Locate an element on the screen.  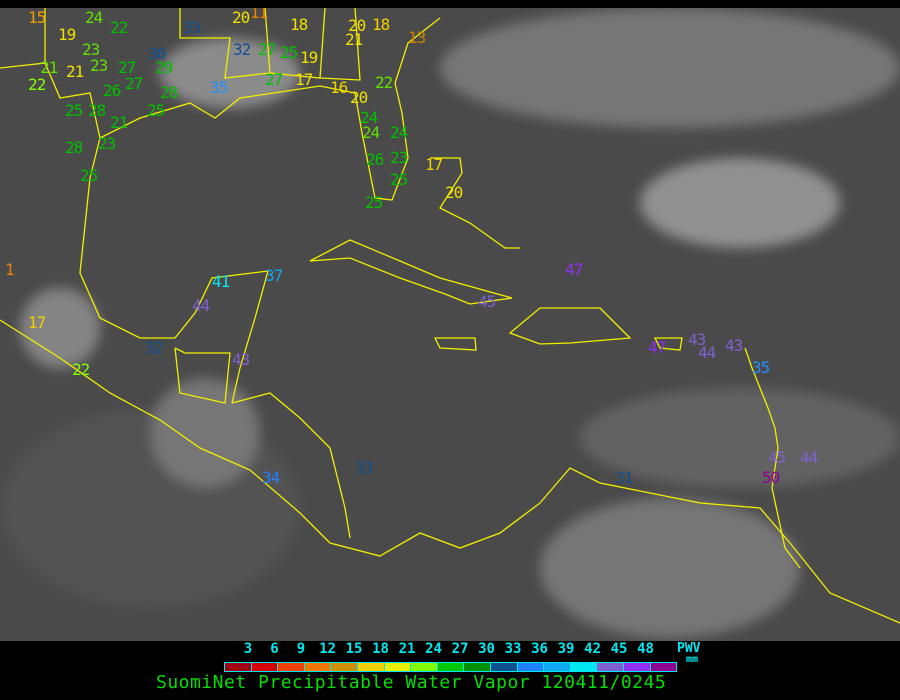
station-pwv-label: 29 is located at coordinates (164, 67).